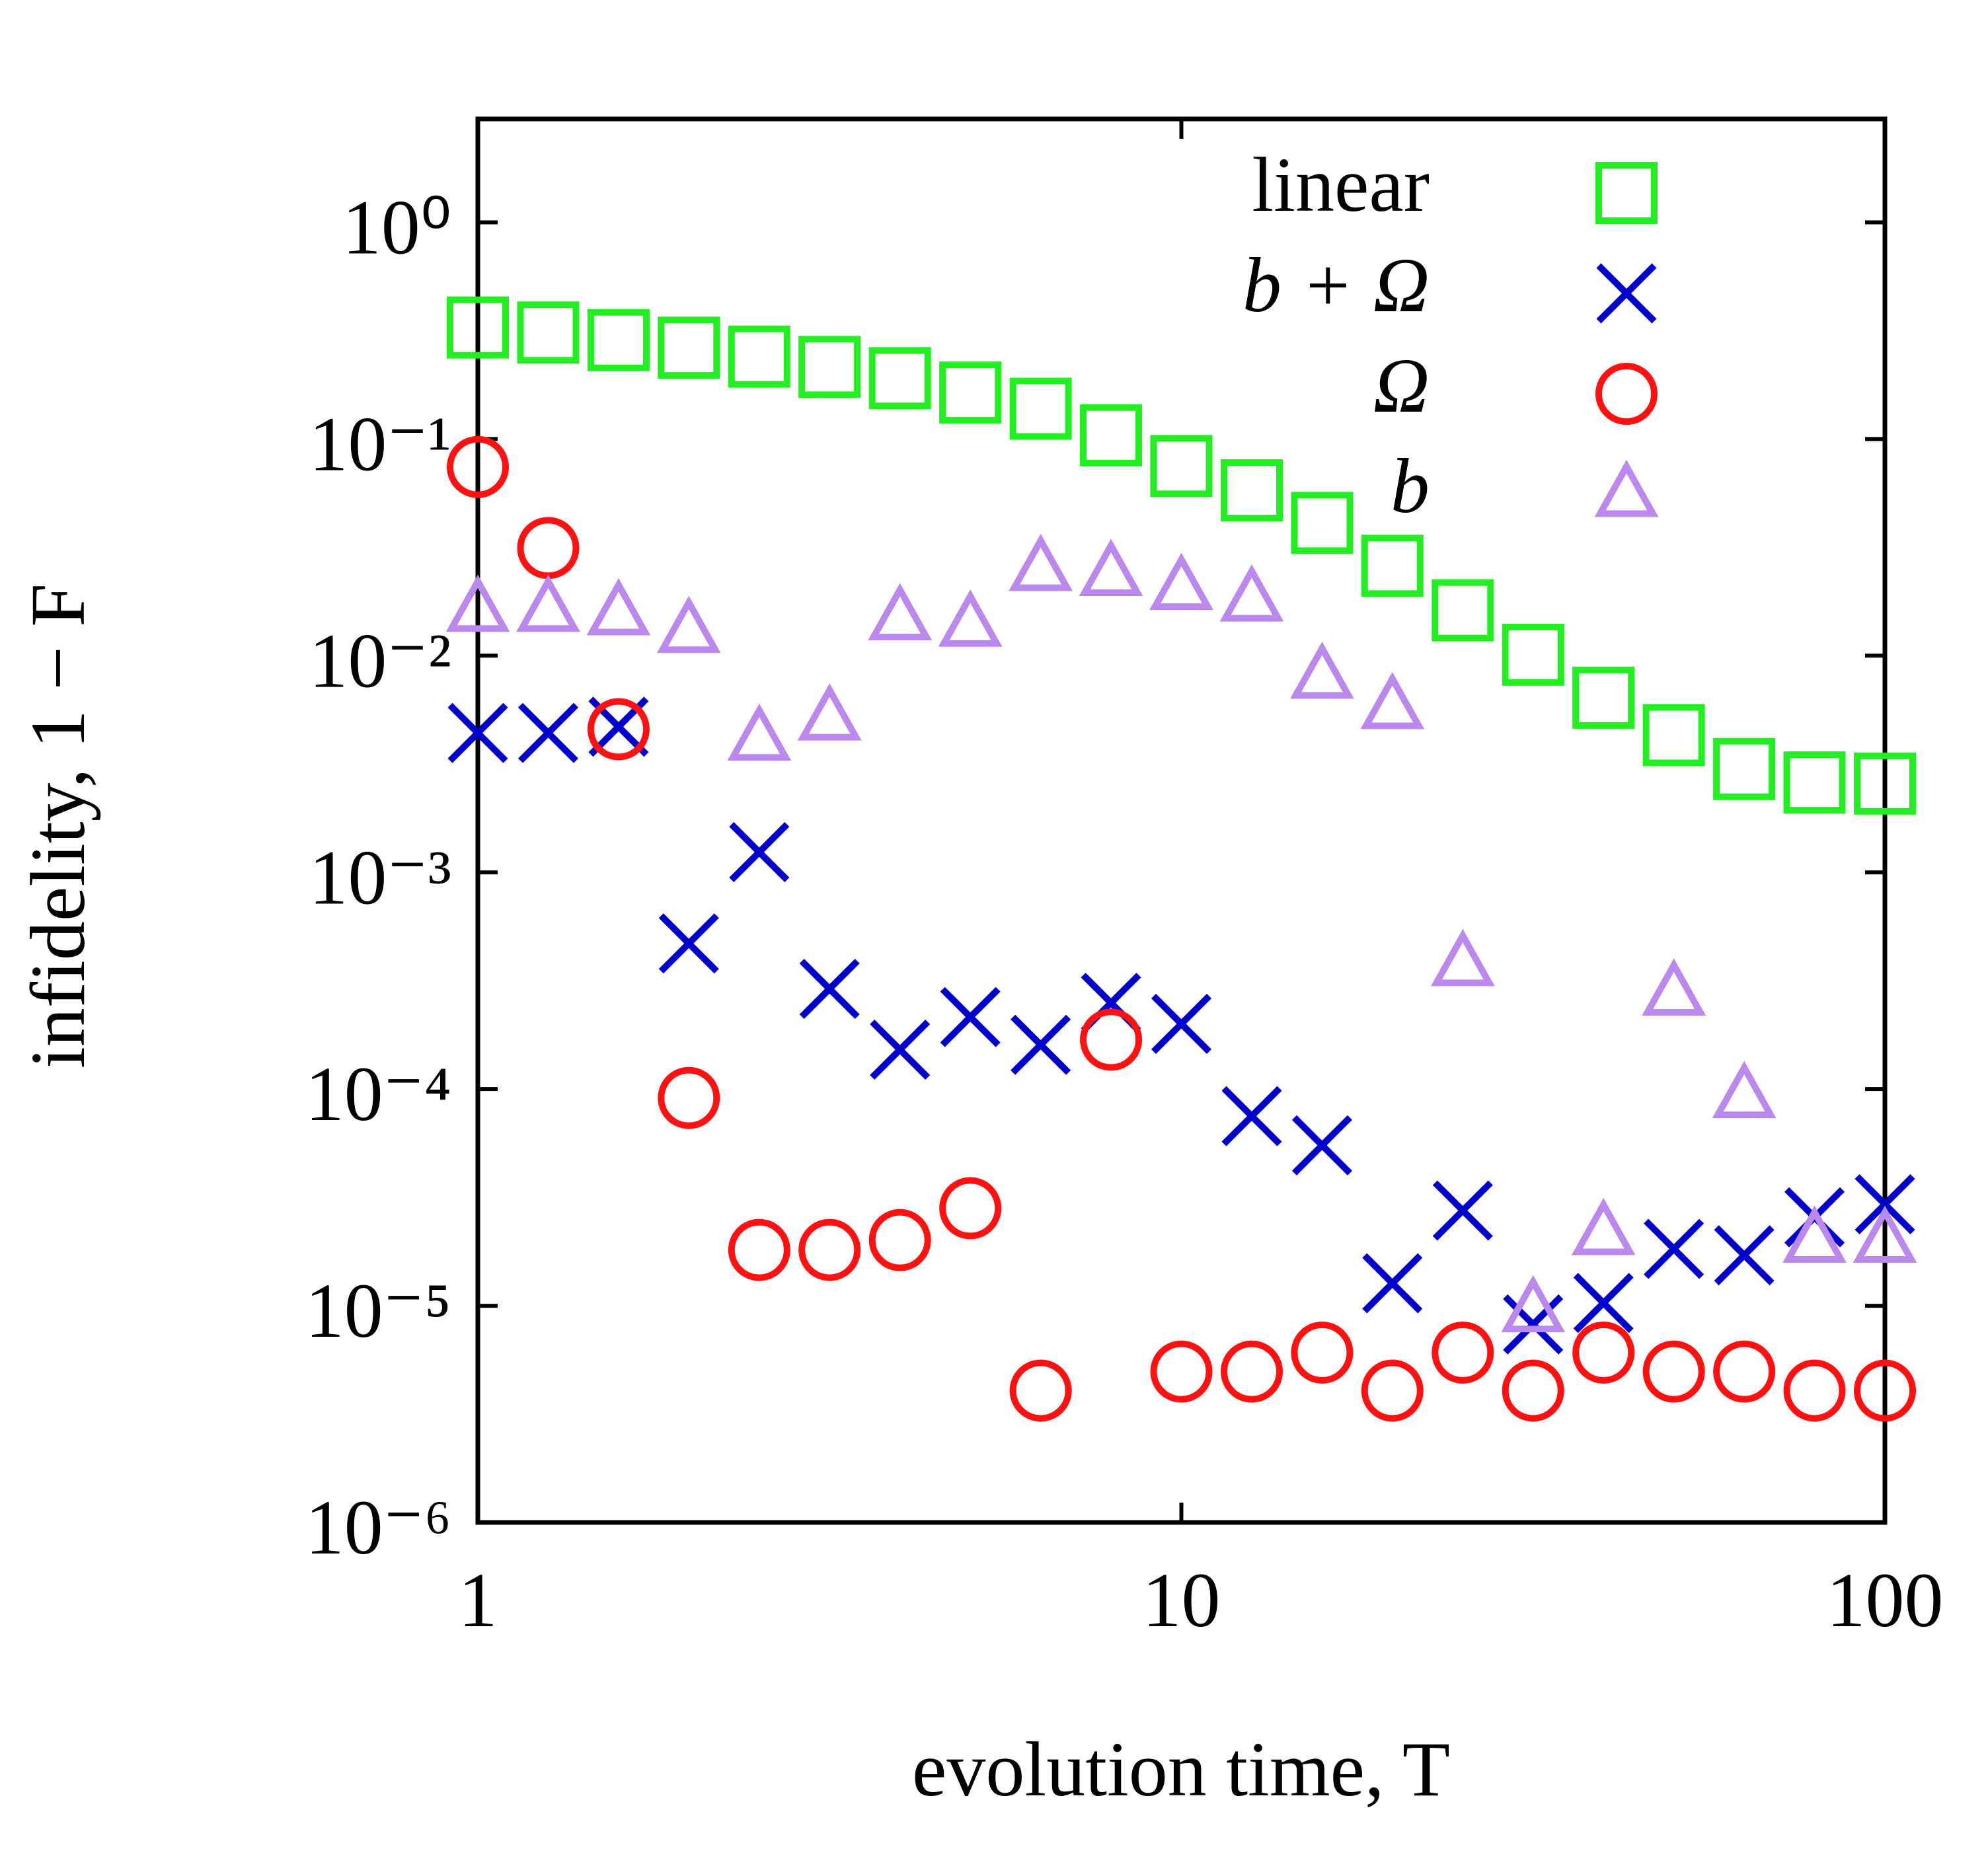 Image resolution: width=1988 pixels, height=1872 pixels. What do you see at coordinates (380, 443) in the screenshot?
I see `y-tick-label: 10⁻¹` at bounding box center [380, 443].